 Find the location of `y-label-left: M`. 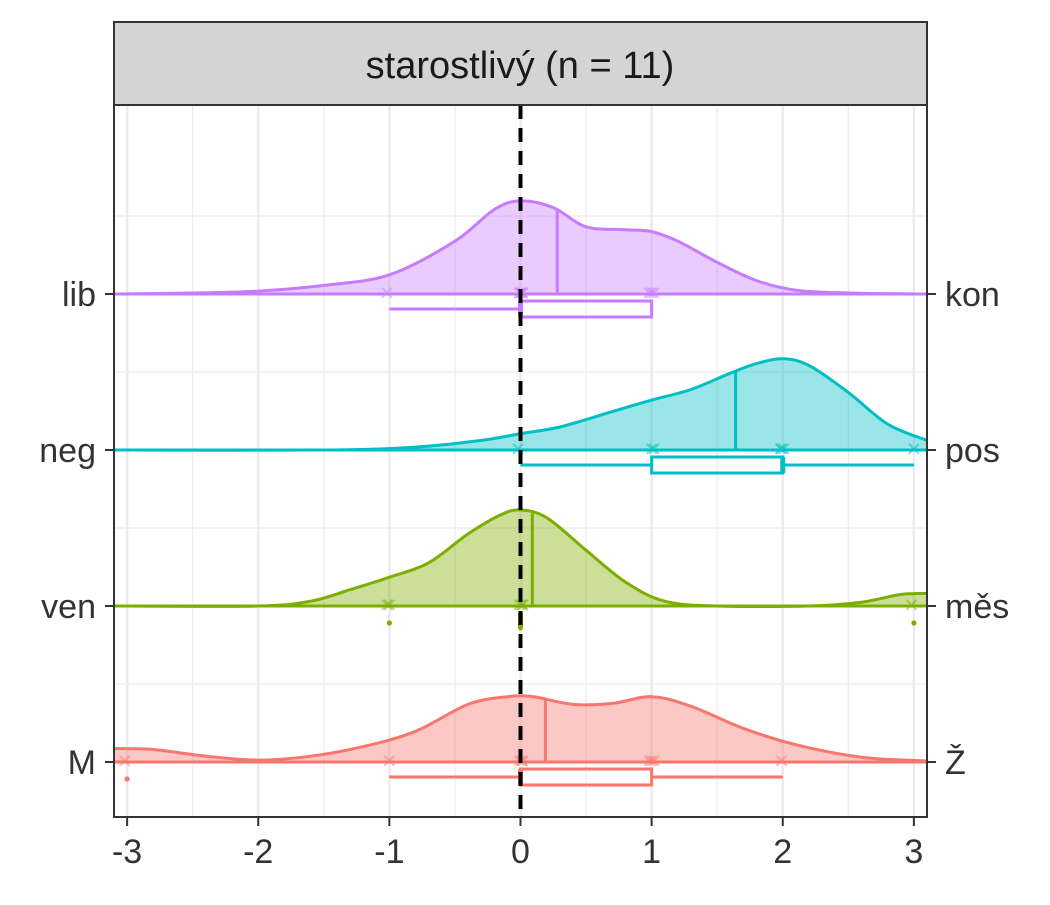

y-label-left: M is located at coordinates (82, 763).